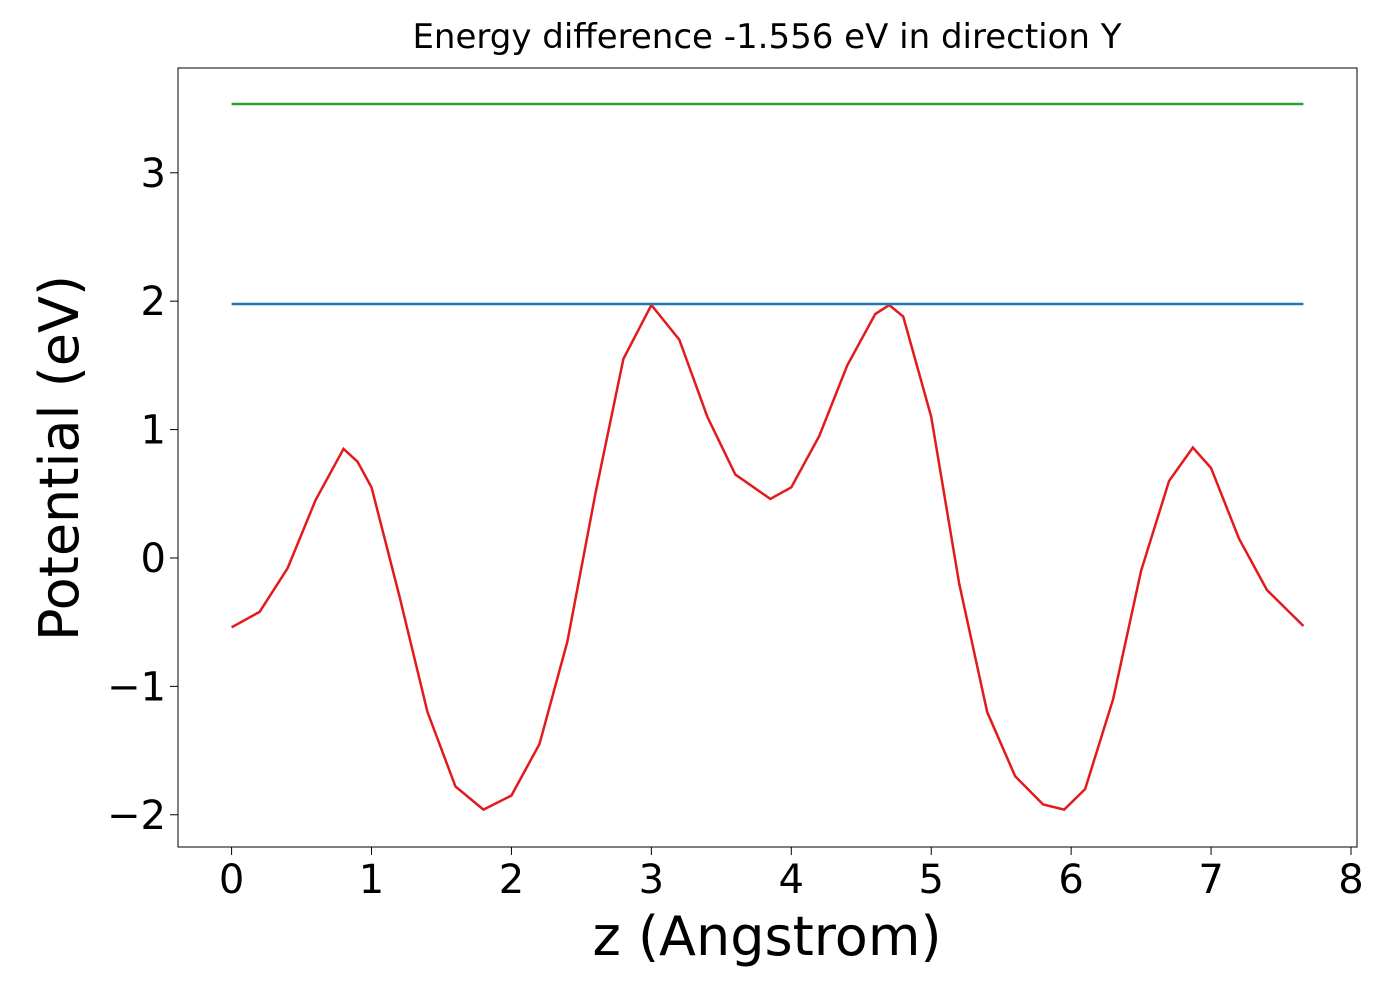  I want to click on x-axis-label: z (Angstrom), so click(766, 936).